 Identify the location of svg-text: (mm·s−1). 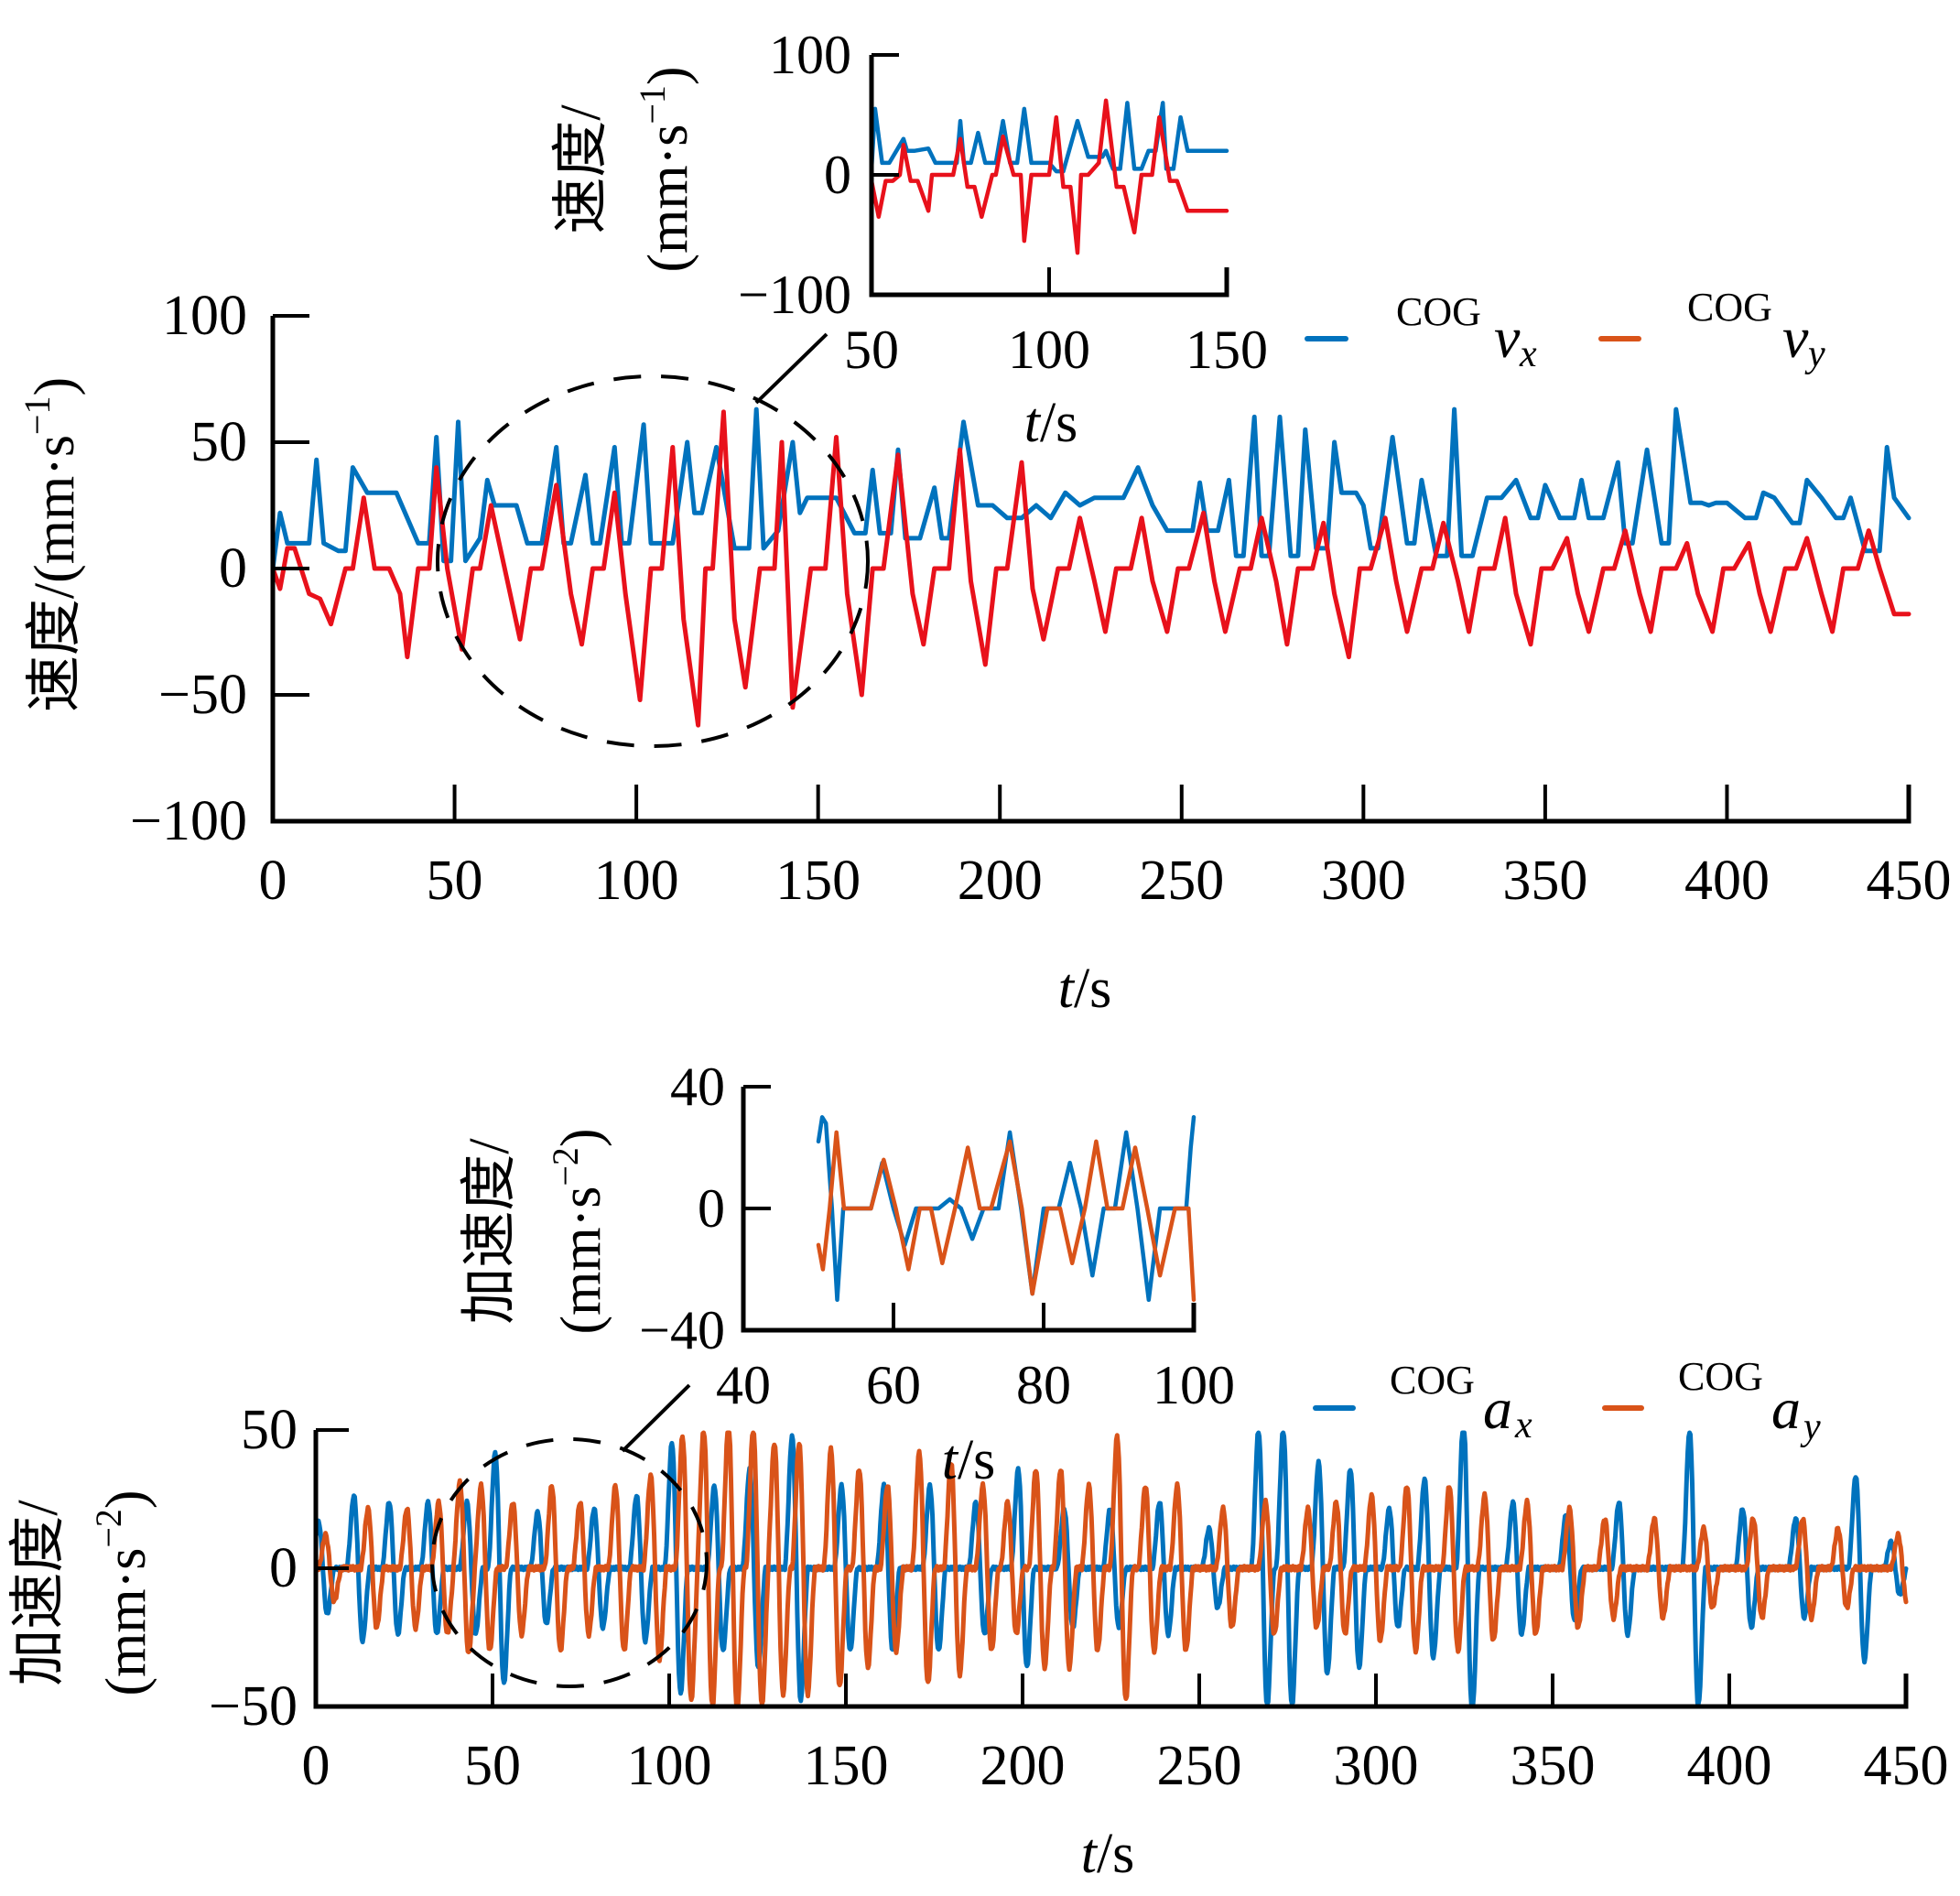
(666, 169).